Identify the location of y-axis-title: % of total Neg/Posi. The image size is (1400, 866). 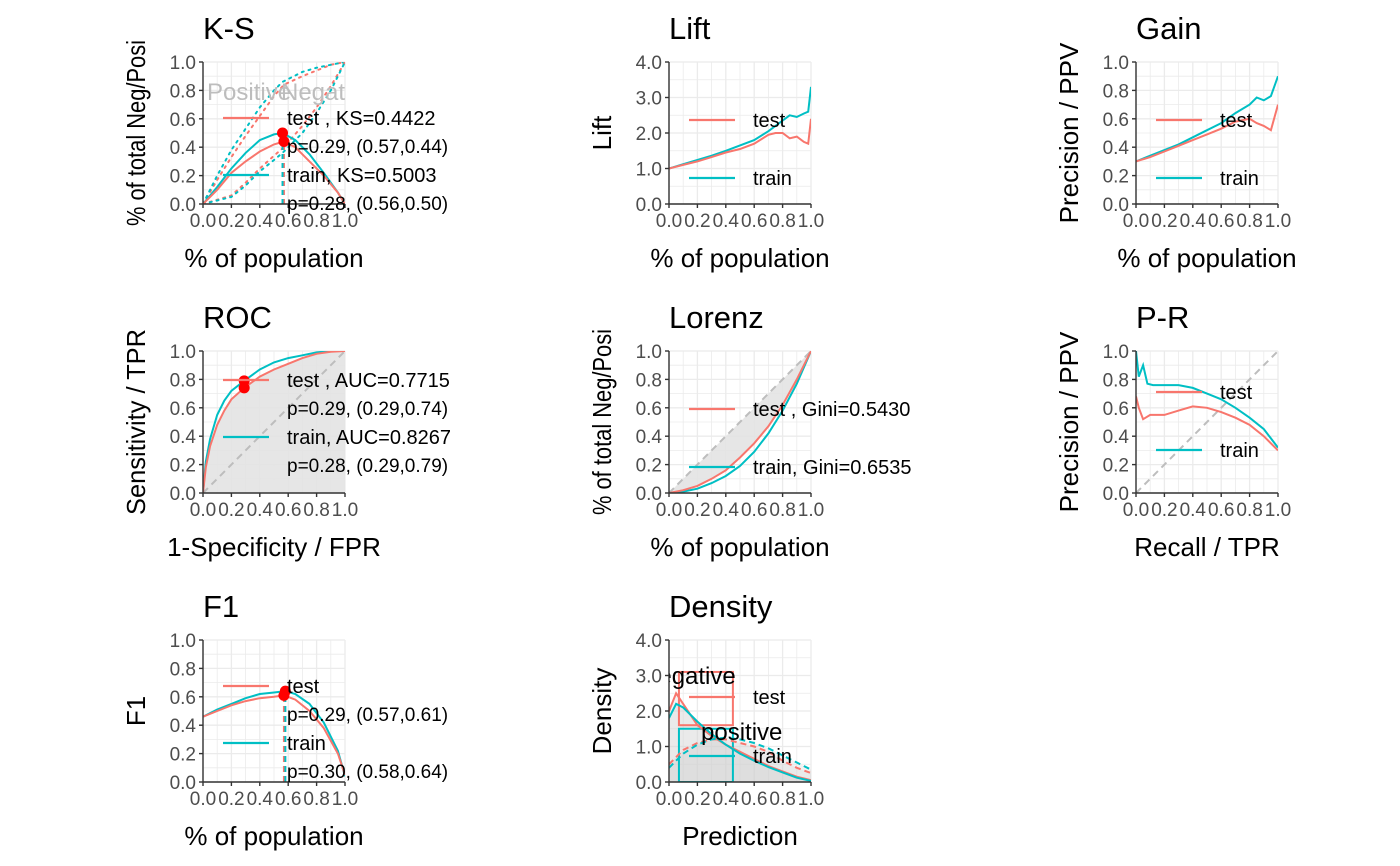
(602, 422).